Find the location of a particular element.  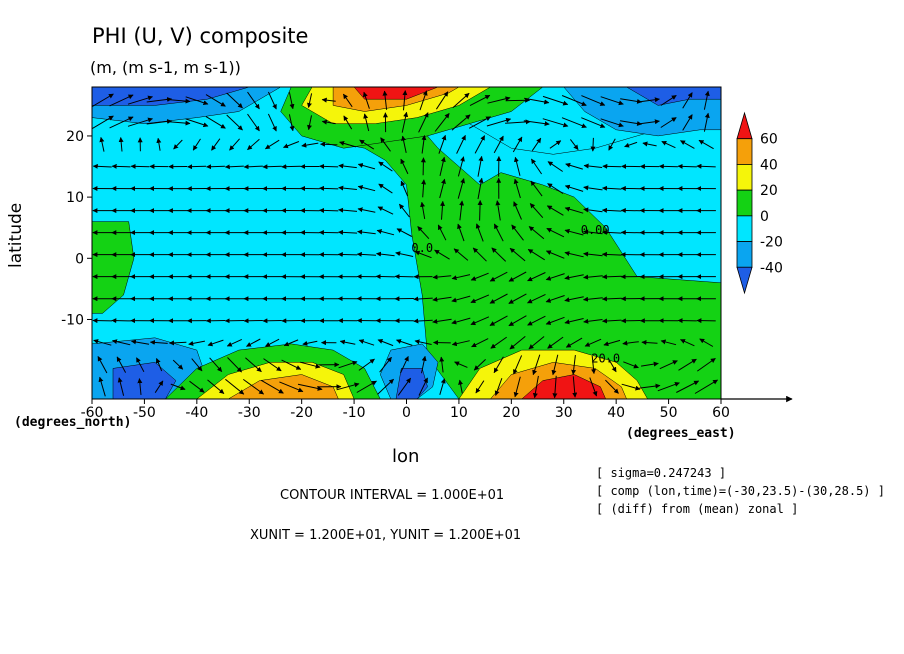

y-tick-label: 0 is located at coordinates (79, 259).